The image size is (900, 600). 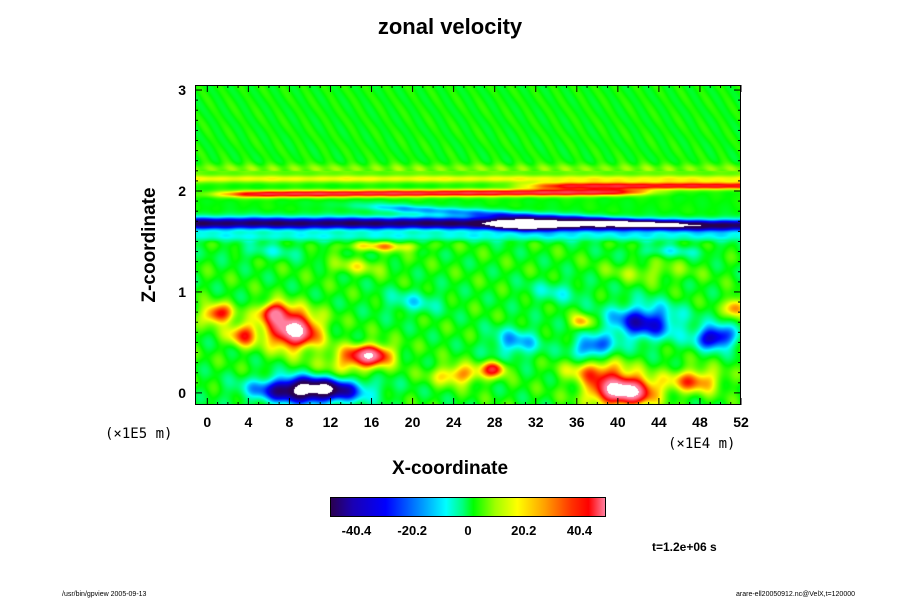 What do you see at coordinates (182, 191) in the screenshot?
I see `y-tick-label: 2` at bounding box center [182, 191].